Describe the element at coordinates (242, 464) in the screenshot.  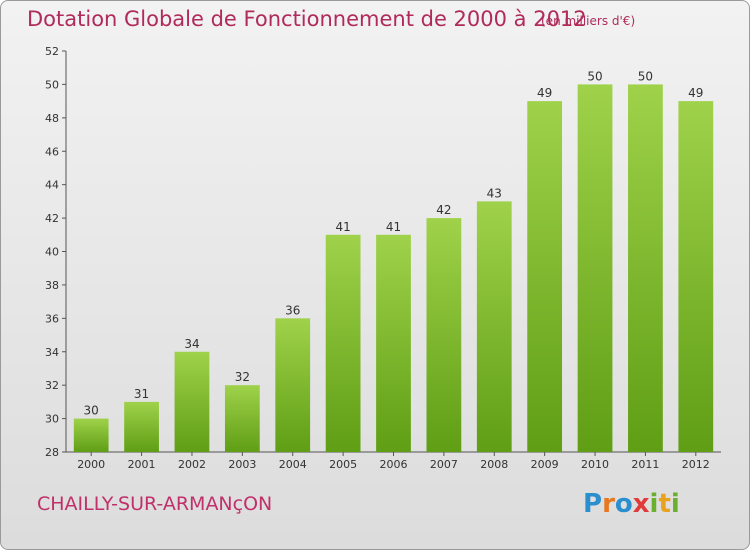
I see `x-tick-label: 2003` at that location.